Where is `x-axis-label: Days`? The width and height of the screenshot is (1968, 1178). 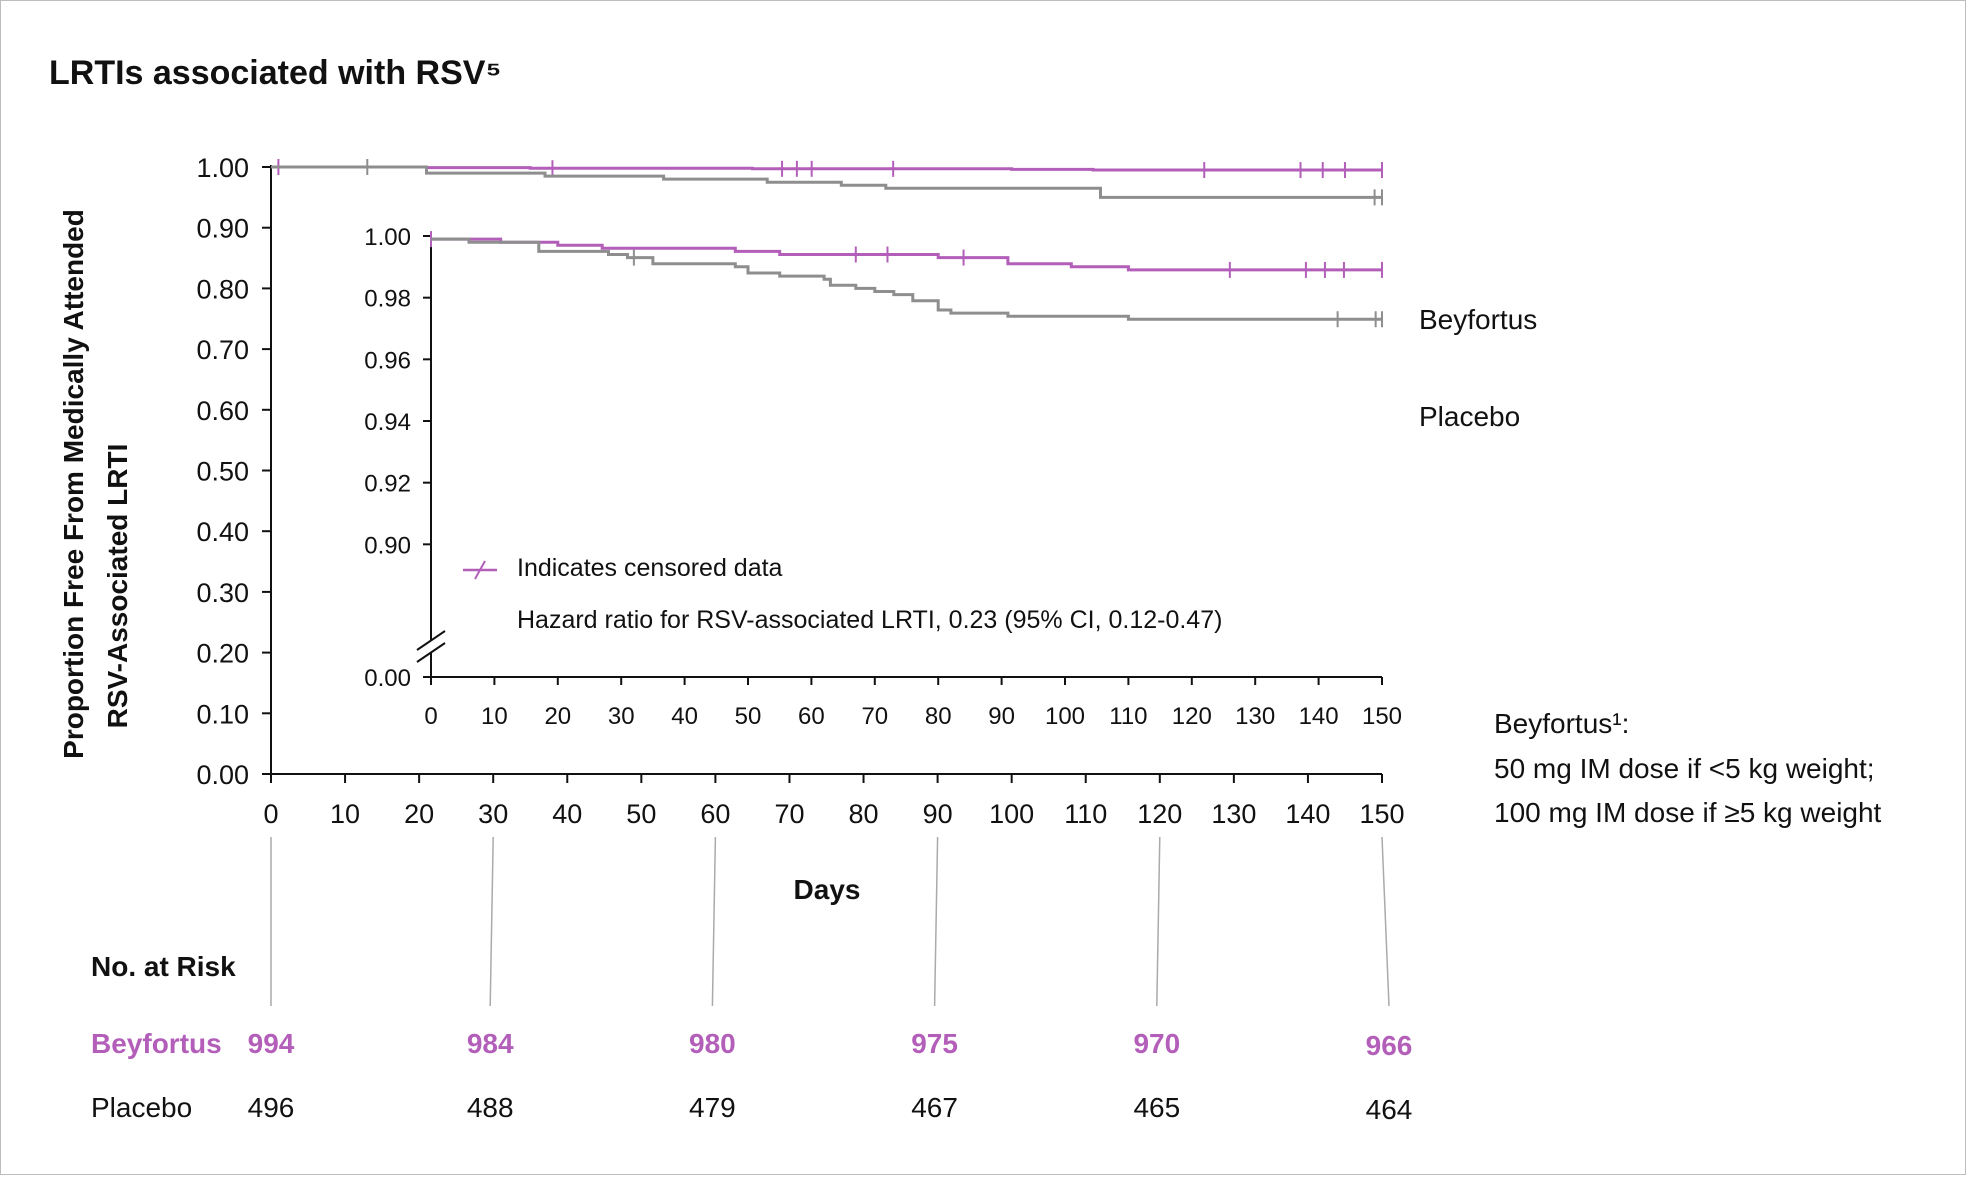 x-axis-label: Days is located at coordinates (827, 889).